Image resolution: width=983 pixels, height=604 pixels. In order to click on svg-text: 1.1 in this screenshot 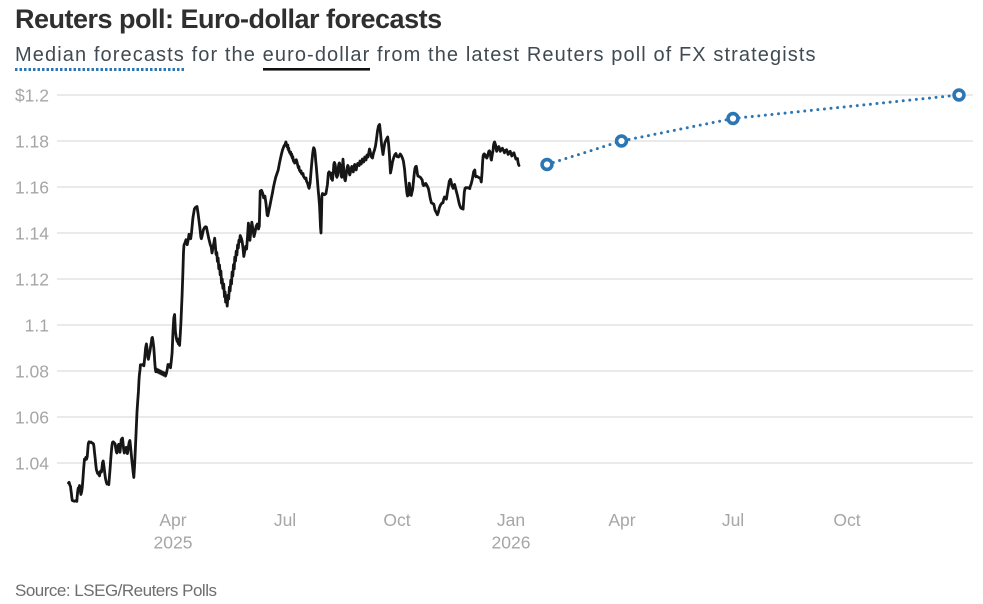, I will do `click(37, 326)`.